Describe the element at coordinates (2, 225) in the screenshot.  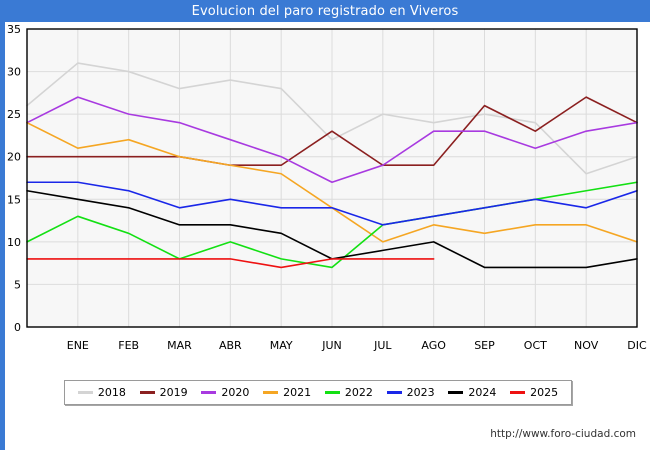
I see `window-left-accent-strip` at that location.